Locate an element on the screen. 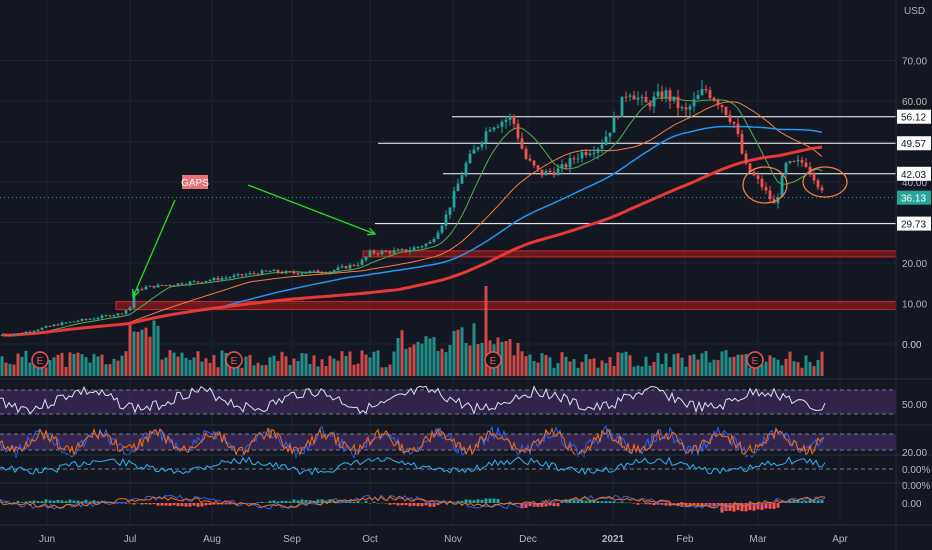 The width and height of the screenshot is (932, 550). volume-axis-label: 0.00 is located at coordinates (912, 345).